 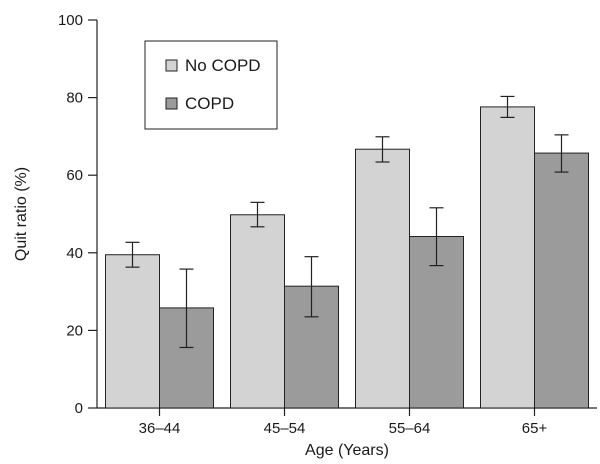 What do you see at coordinates (343, 422) in the screenshot?
I see `x-axis-ticks: 36–44 45–54 55–64 65+` at bounding box center [343, 422].